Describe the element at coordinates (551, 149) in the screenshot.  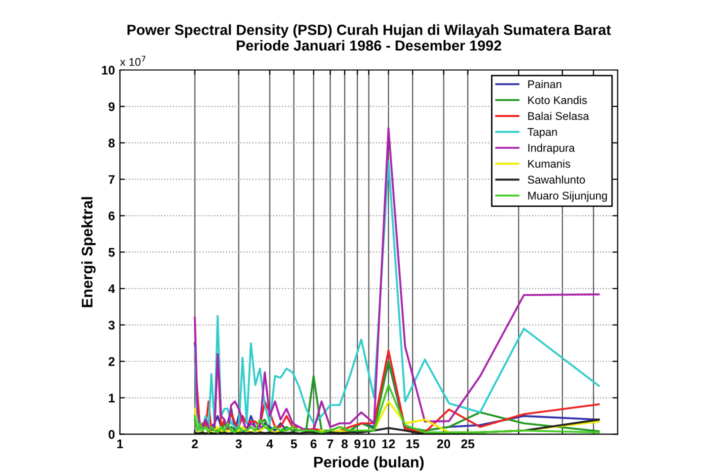
I see `legend-label: Indrapura` at that location.